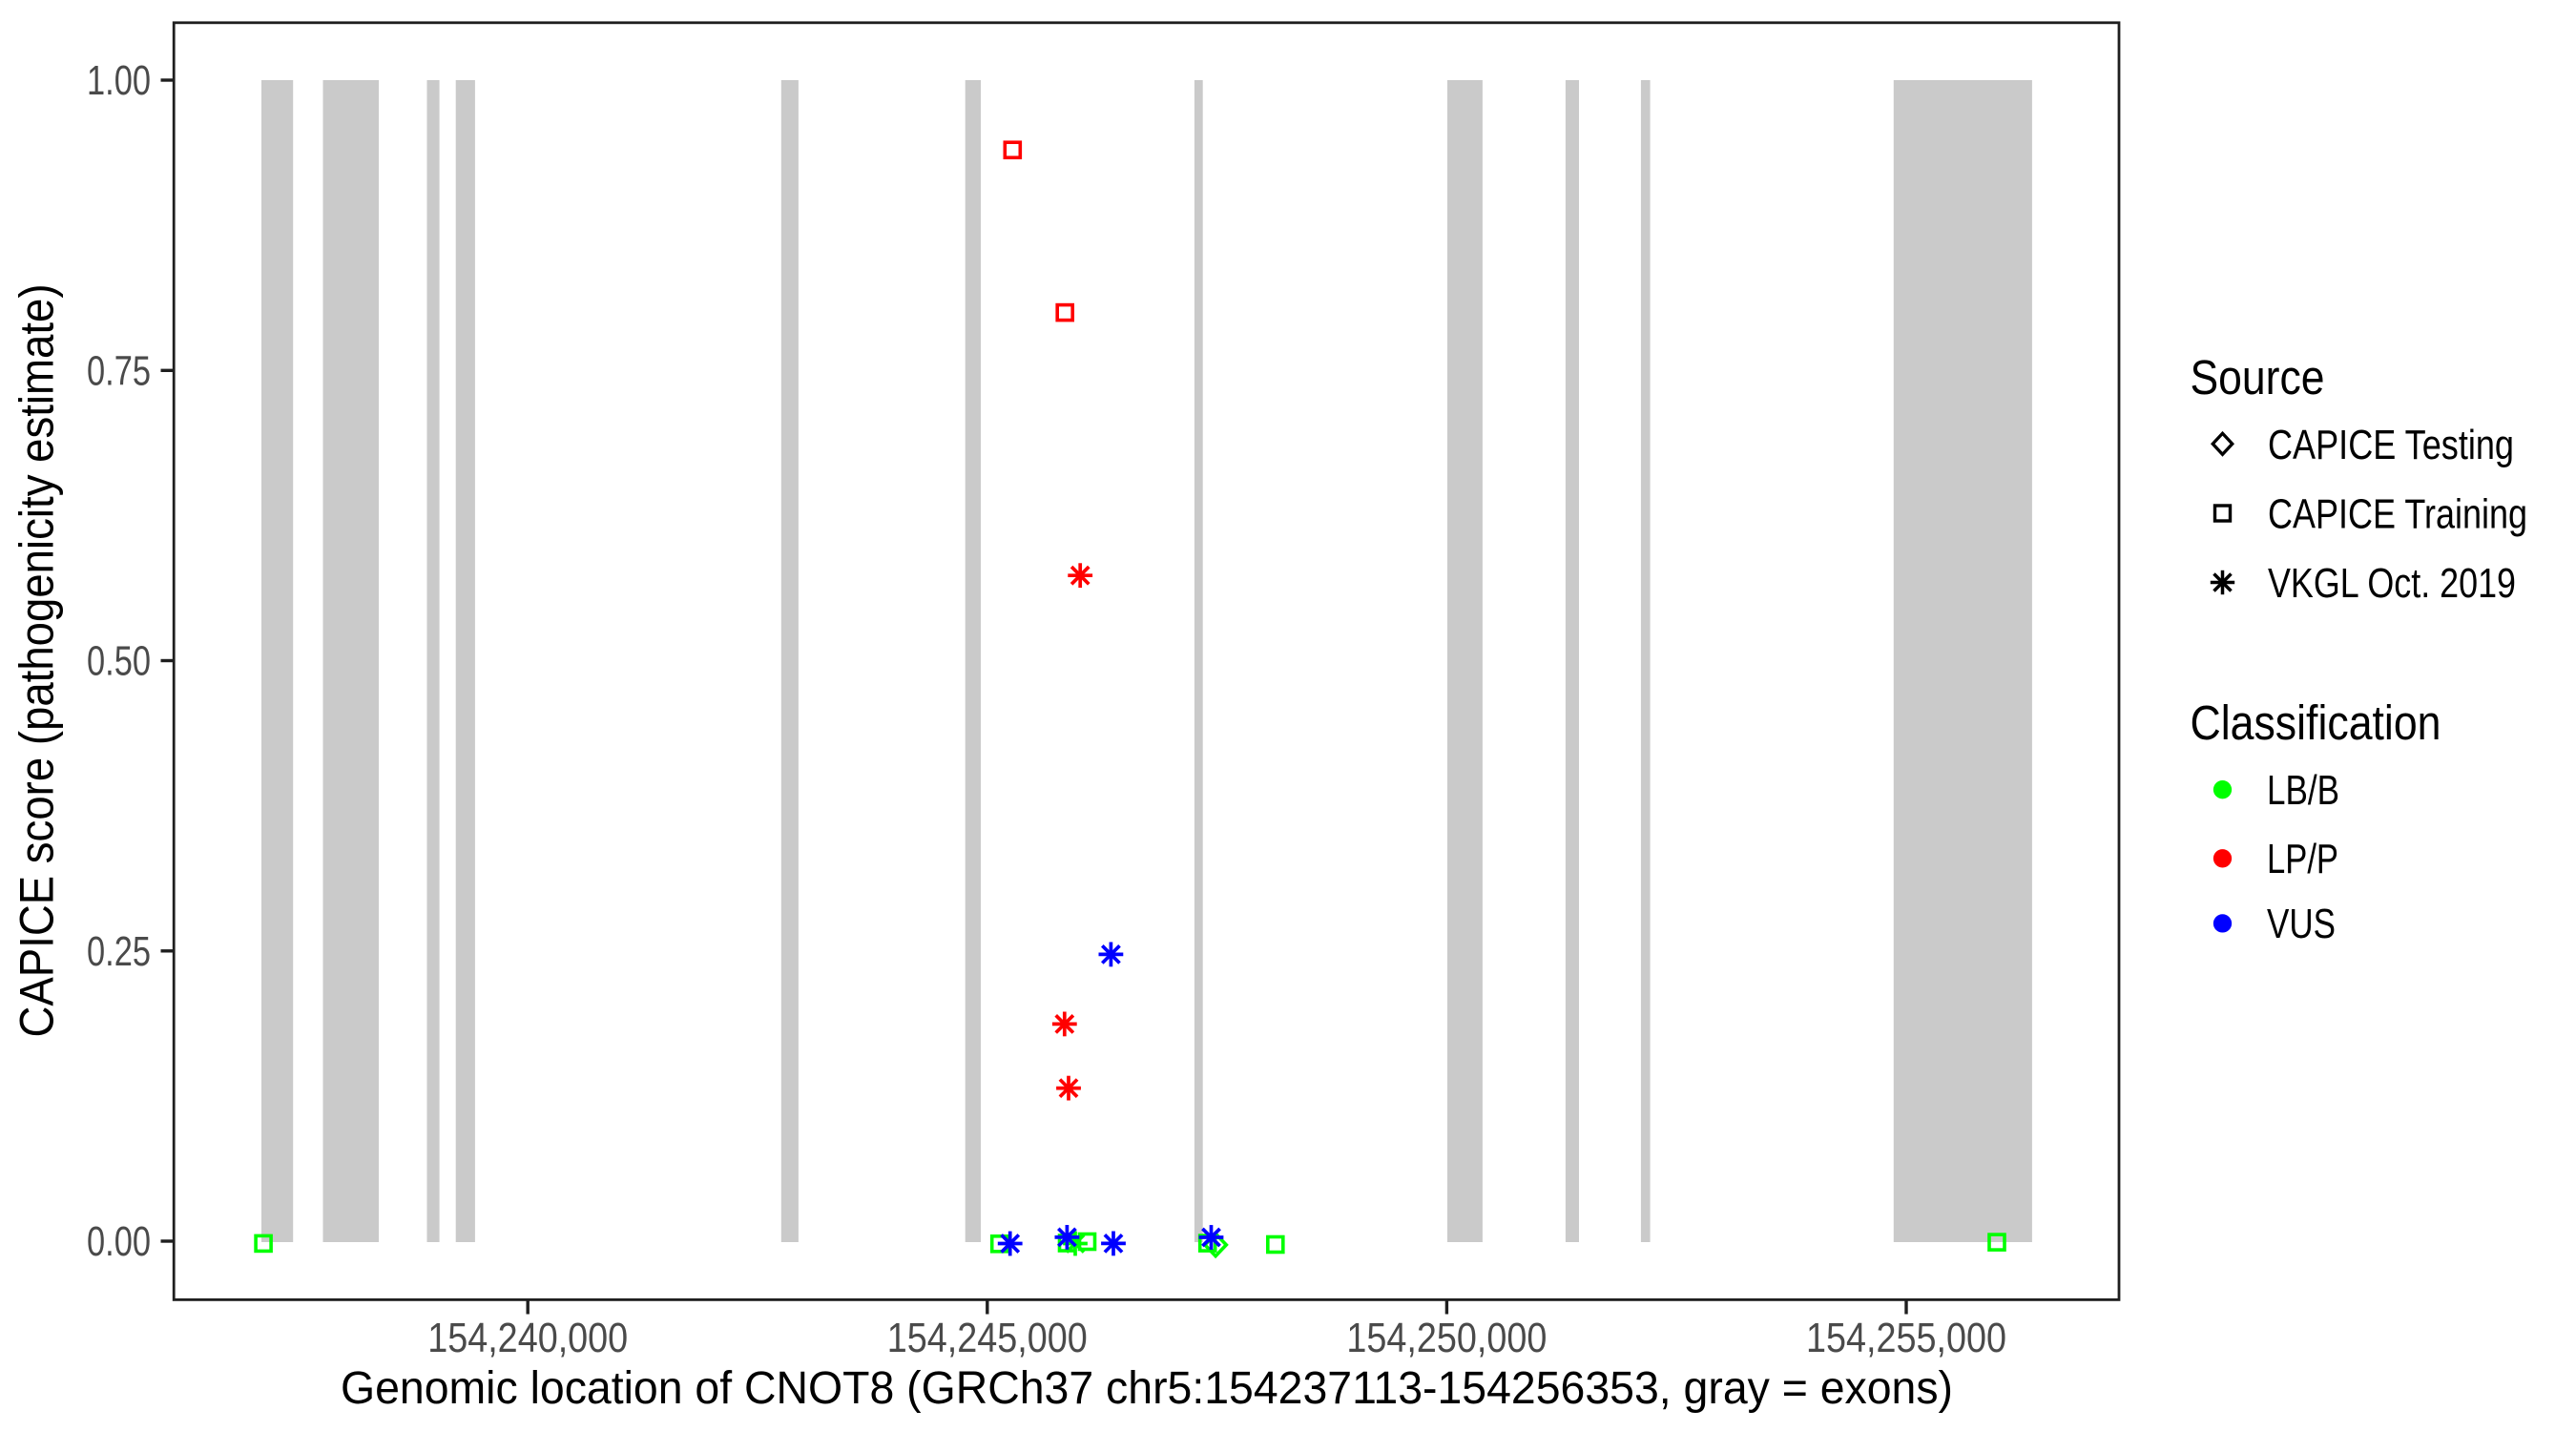 The image size is (2576, 1431). I want to click on svg-text: 0.00, so click(119, 1241).